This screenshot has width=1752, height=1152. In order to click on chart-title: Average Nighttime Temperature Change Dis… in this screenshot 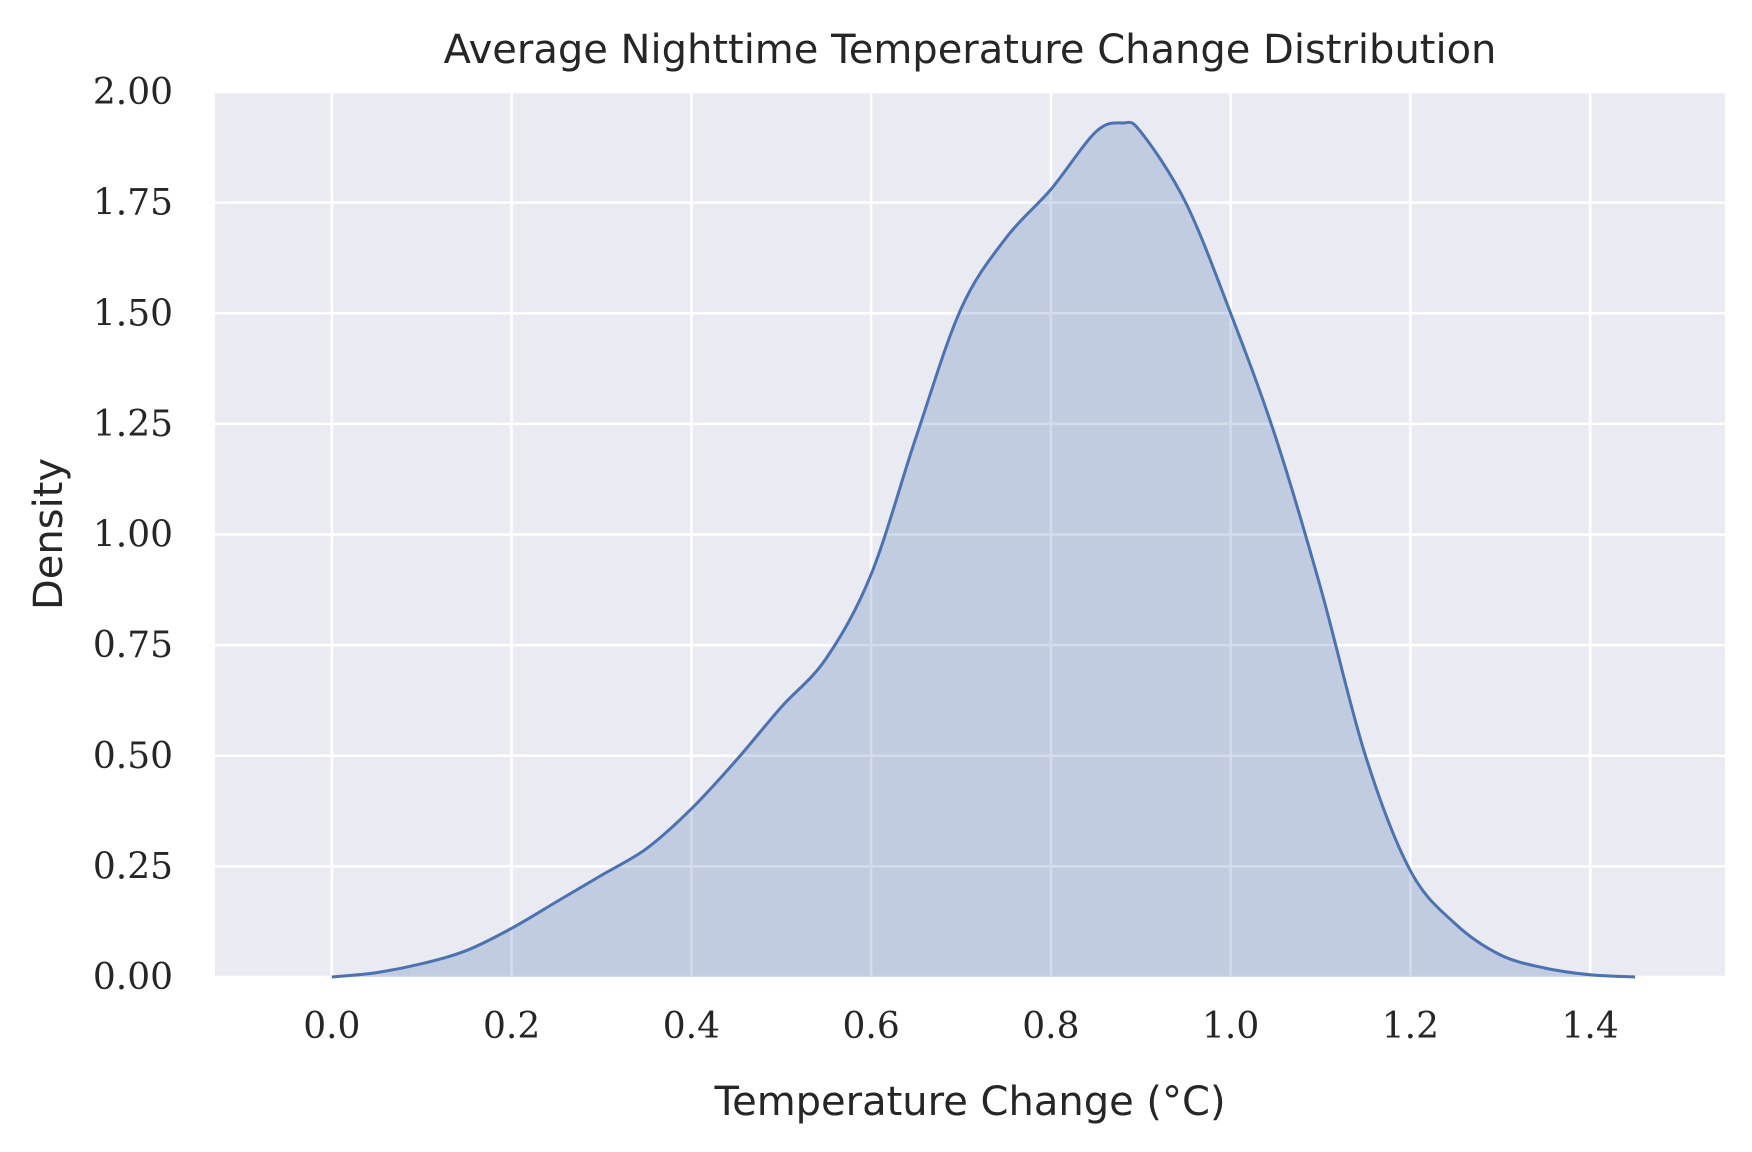, I will do `click(970, 50)`.